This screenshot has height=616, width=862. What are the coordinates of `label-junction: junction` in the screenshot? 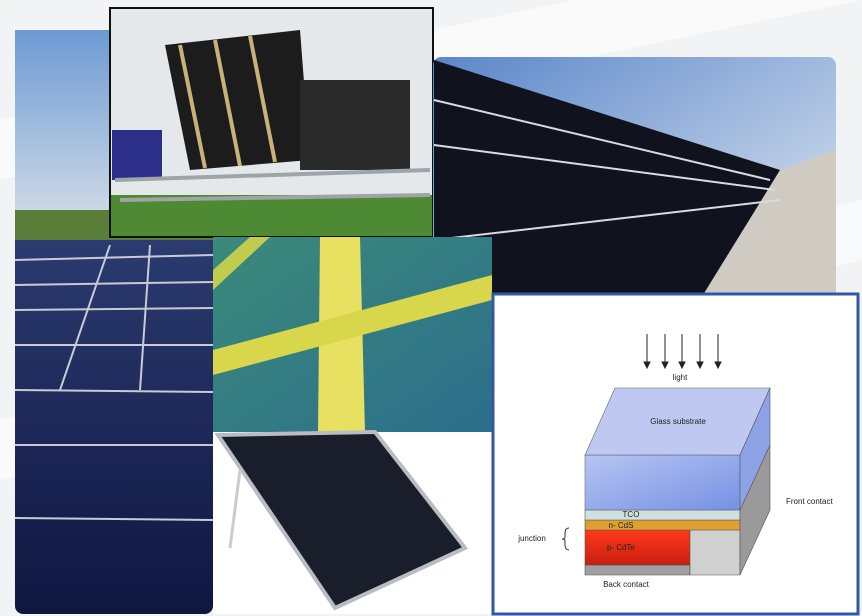 It's located at (531, 538).